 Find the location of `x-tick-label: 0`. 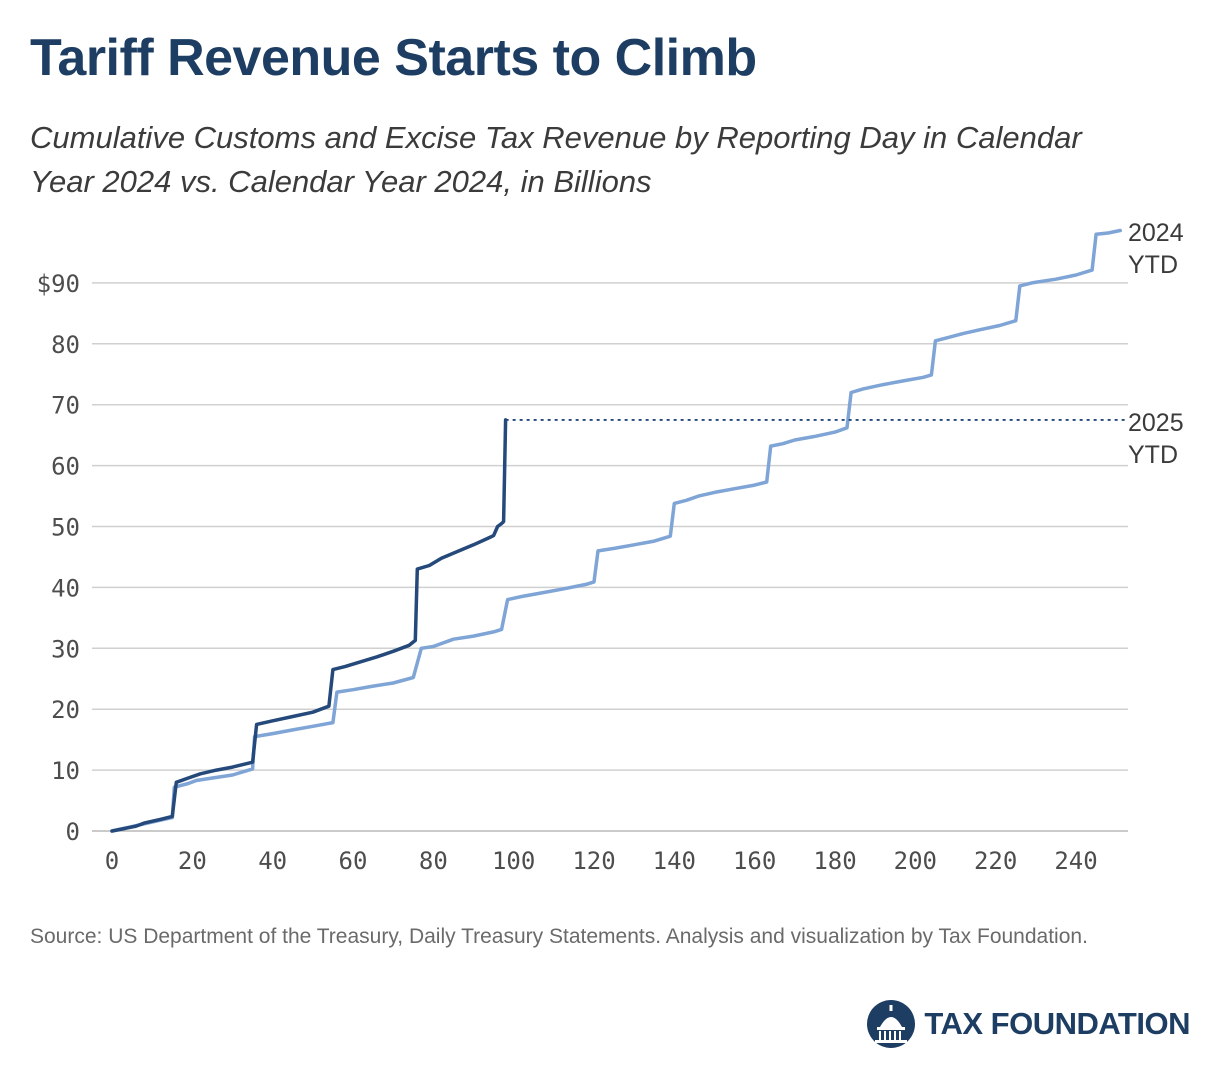

x-tick-label: 0 is located at coordinates (112, 861).